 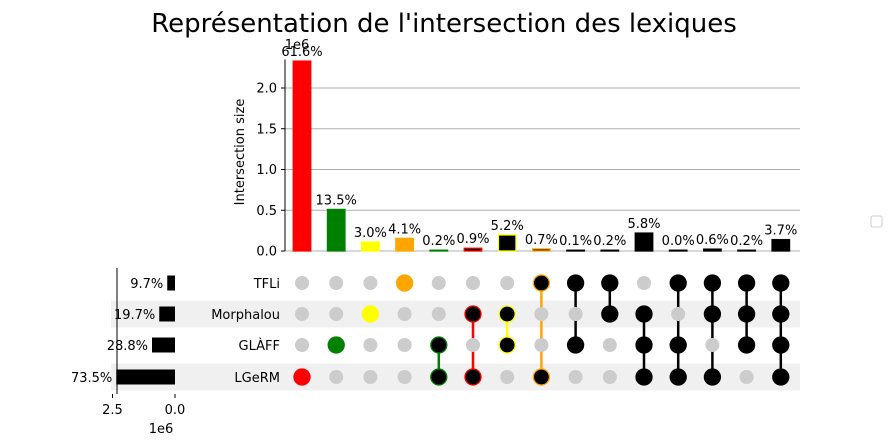 I want to click on bar-pct-label: 0.0%, so click(x=678, y=241).